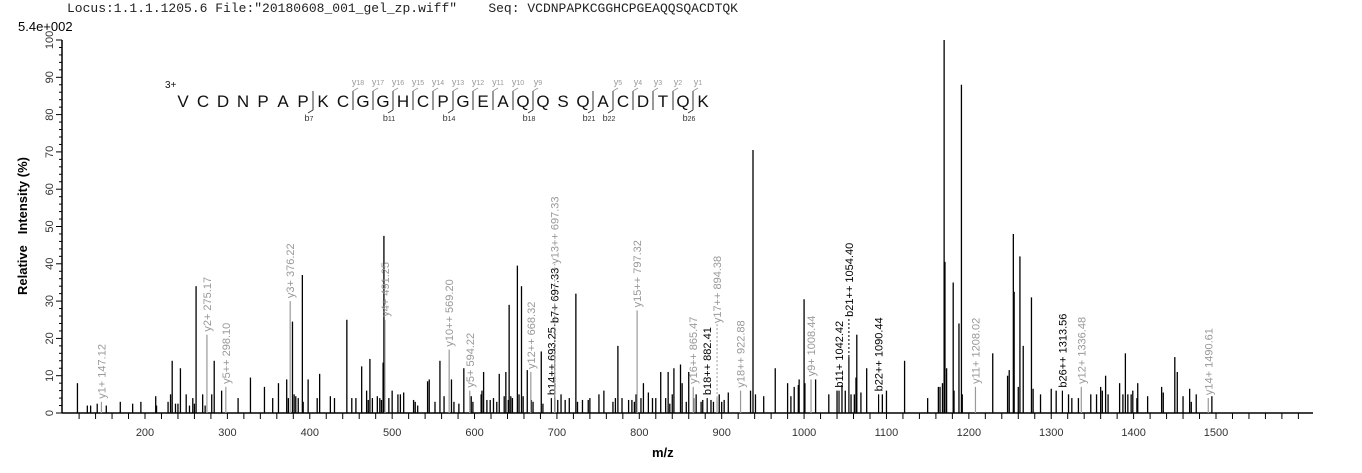 Image resolution: width=1362 pixels, height=473 pixels. What do you see at coordinates (145, 433) in the screenshot?
I see `x-tick-label: 200` at bounding box center [145, 433].